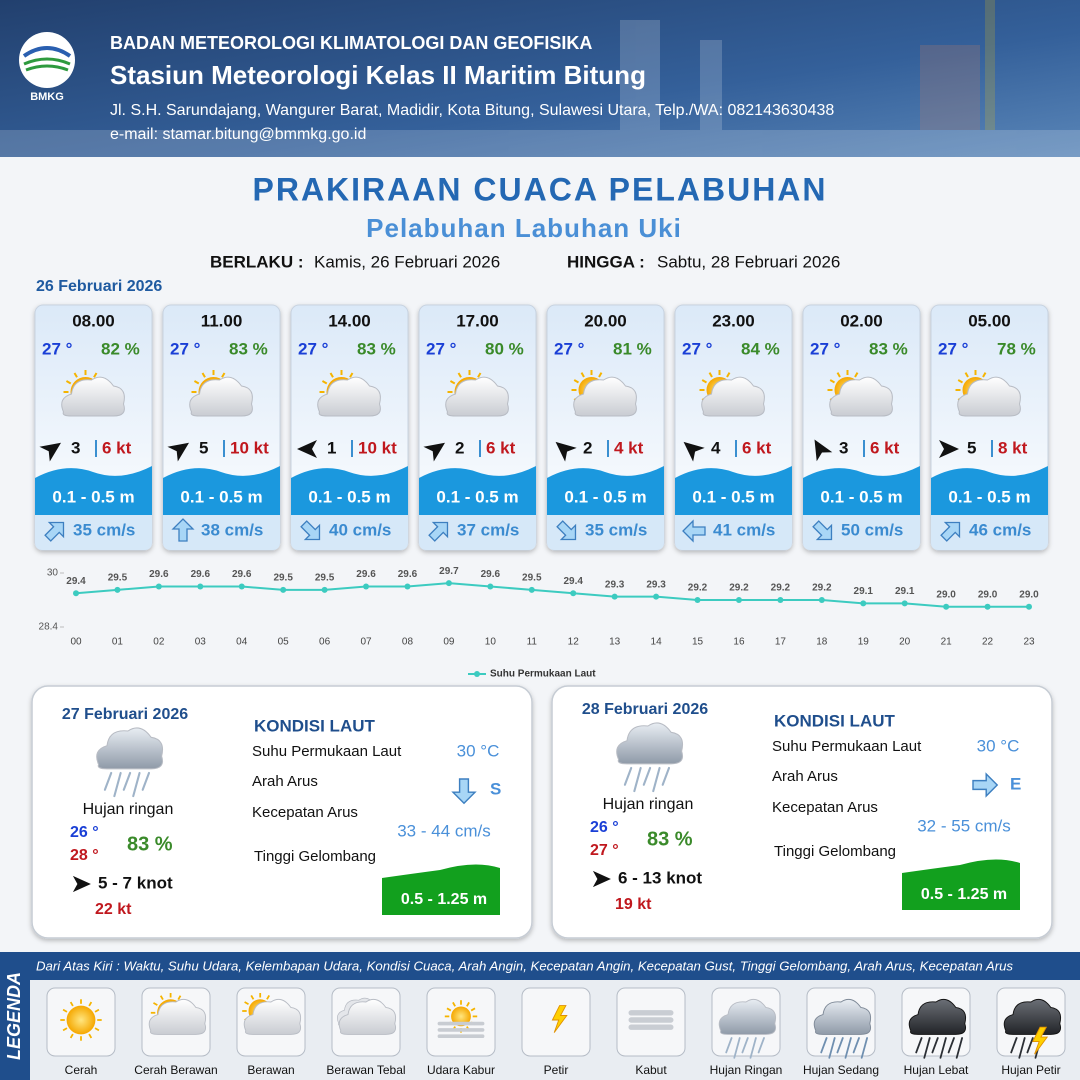  Describe the element at coordinates (81, 1070) in the screenshot. I see `legend-item: Cerah` at that location.